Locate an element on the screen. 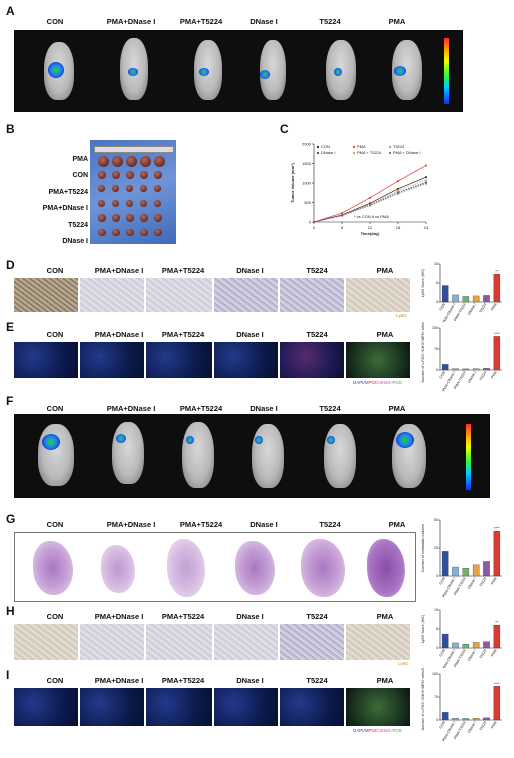 Image resolution: width=514 pixels, height=758 pixels. group-label-f-2: PMA+T5224 is located at coordinates (201, 408).